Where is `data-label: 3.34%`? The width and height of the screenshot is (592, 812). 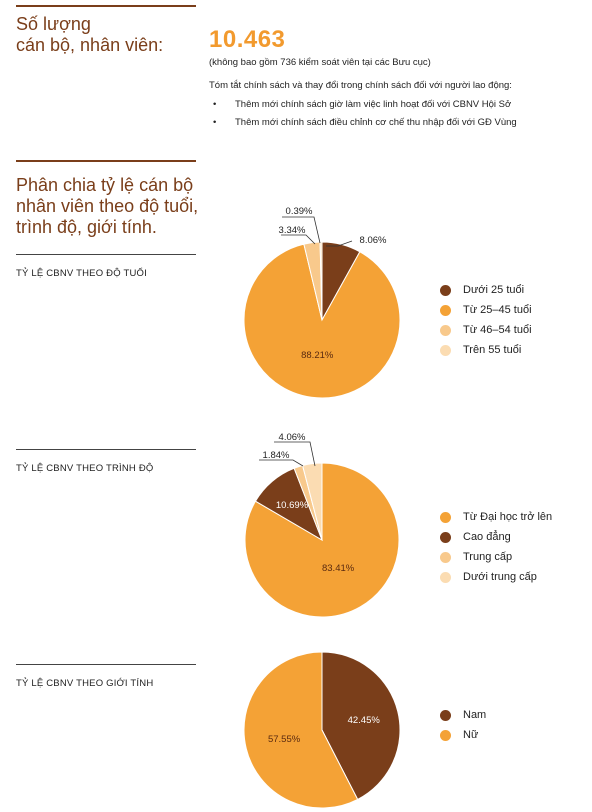 data-label: 3.34% is located at coordinates (292, 230).